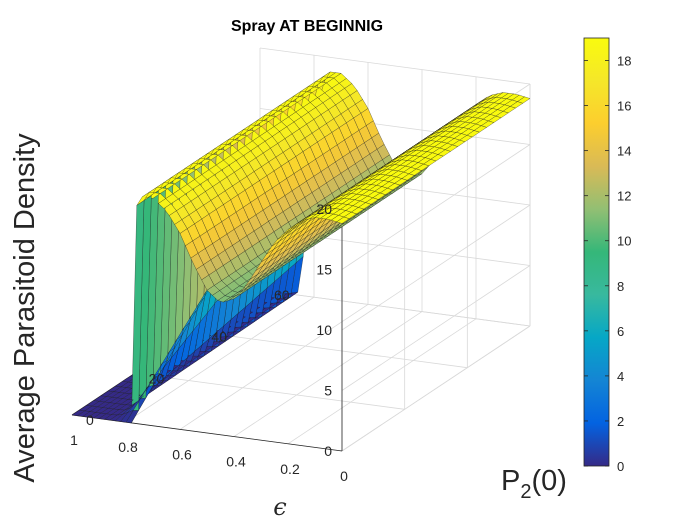  What do you see at coordinates (624, 241) in the screenshot?
I see `colorbar-tick-label: 10` at bounding box center [624, 241].